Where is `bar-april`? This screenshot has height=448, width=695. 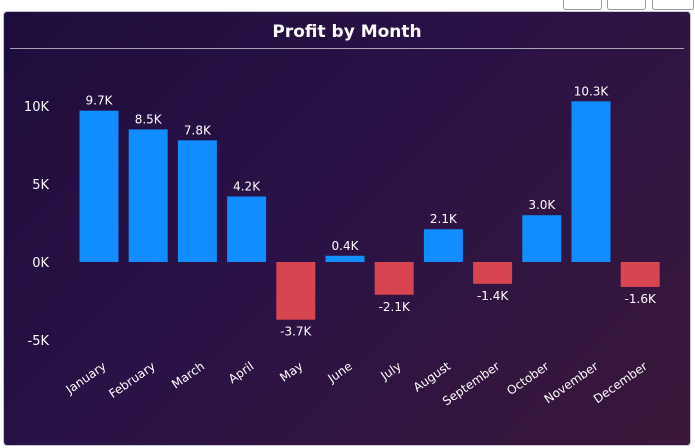 bar-april is located at coordinates (247, 229).